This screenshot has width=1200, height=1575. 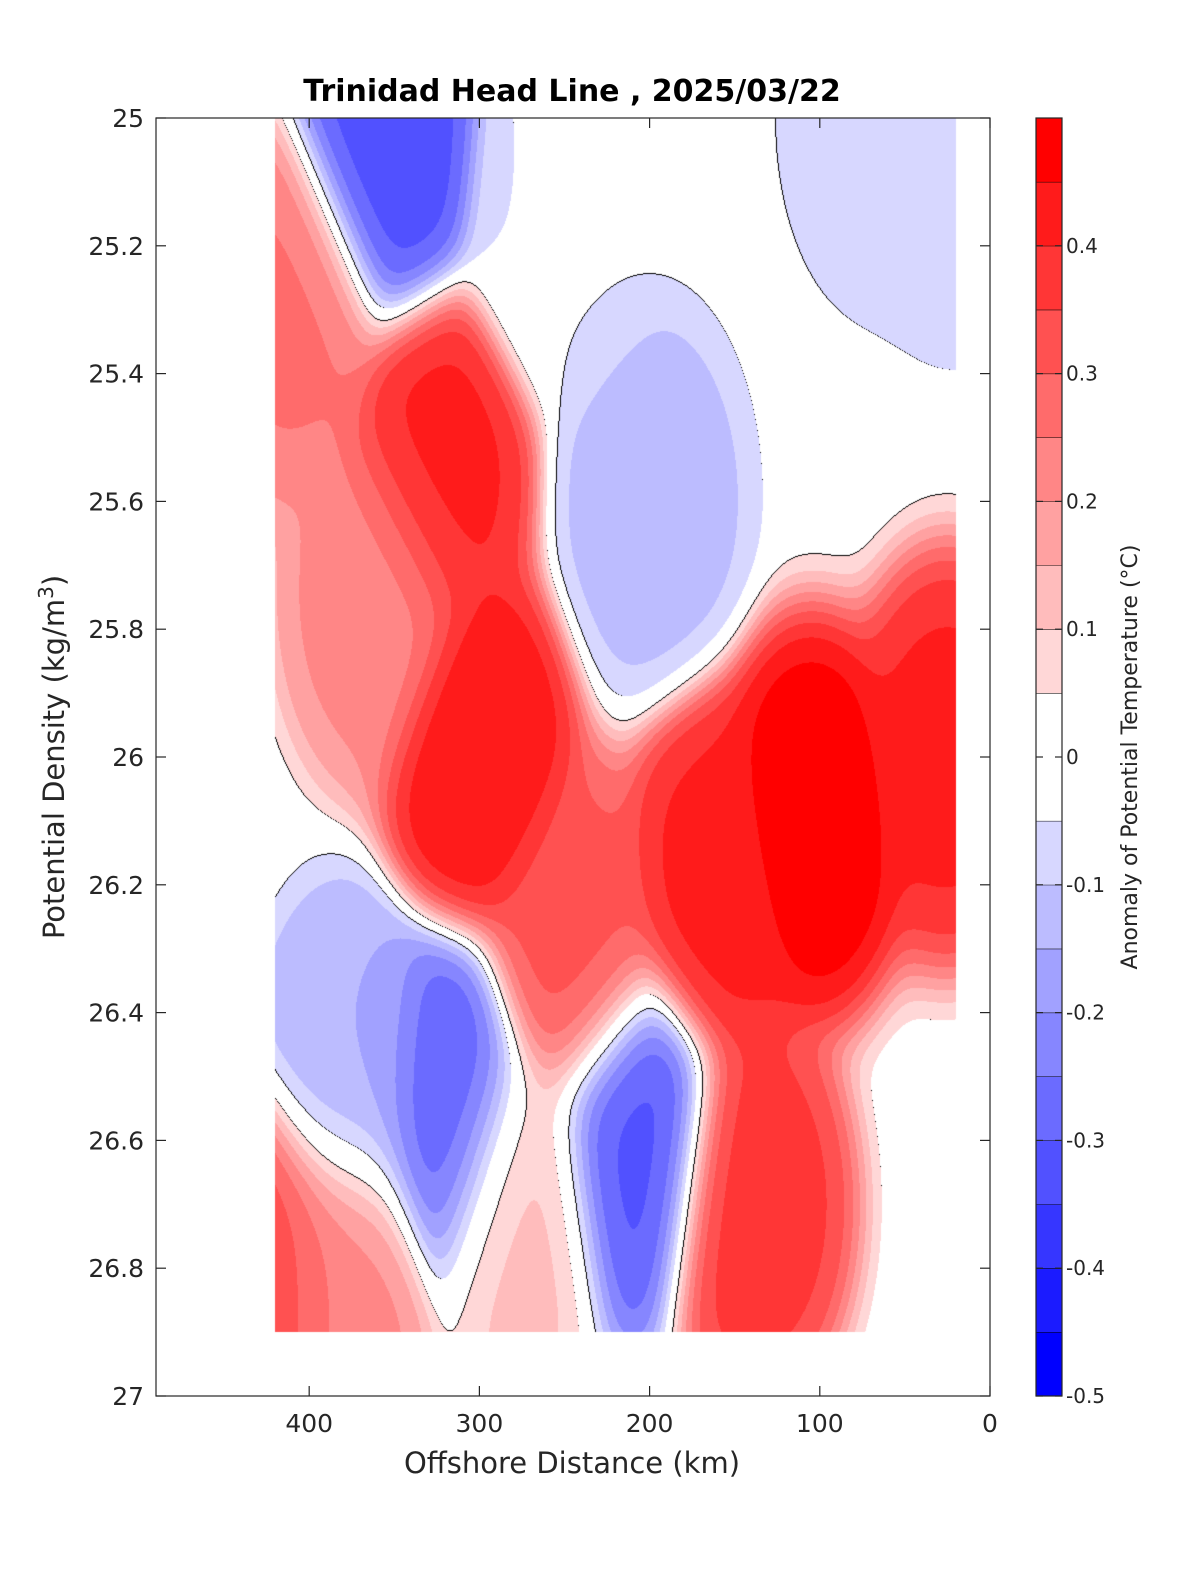 I want to click on x-tick-label: 200, so click(x=650, y=1423).